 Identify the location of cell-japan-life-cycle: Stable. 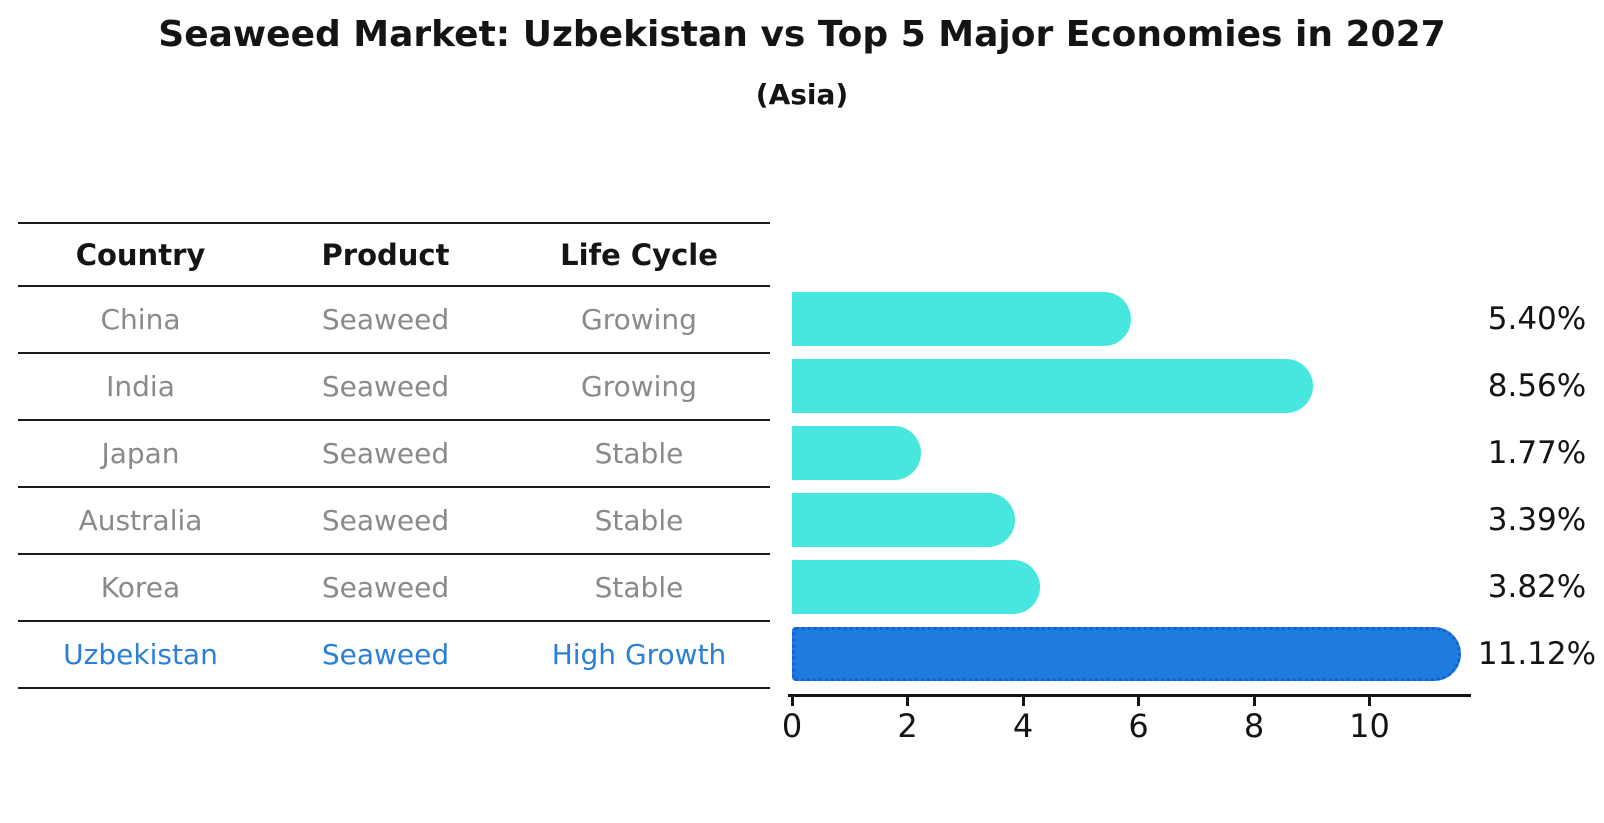
(639, 453).